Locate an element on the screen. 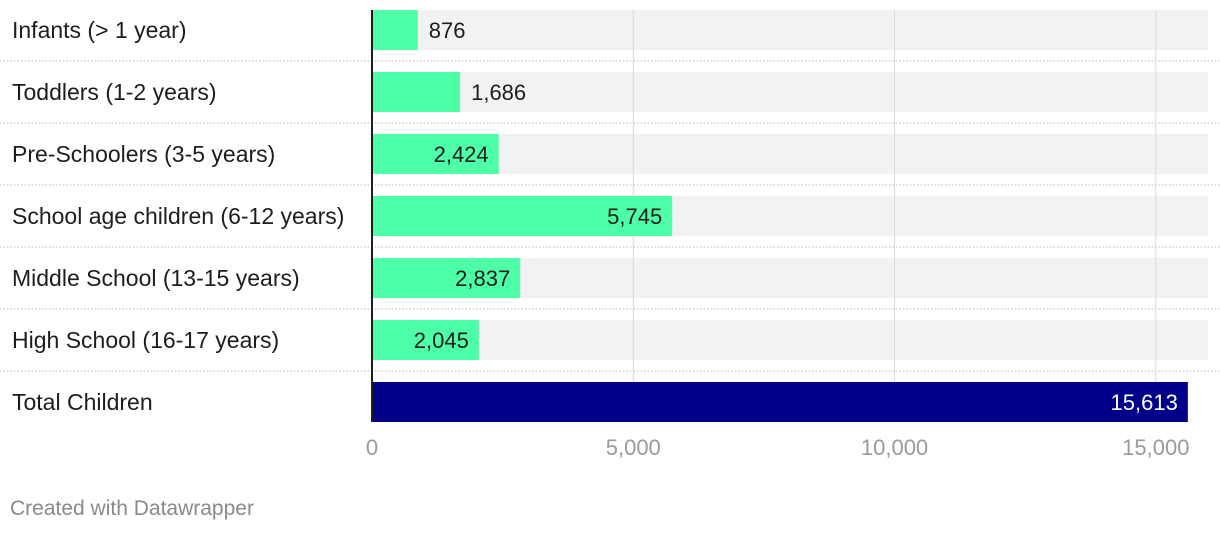 Image resolution: width=1220 pixels, height=534 pixels. category-label: Total Children is located at coordinates (82, 402).